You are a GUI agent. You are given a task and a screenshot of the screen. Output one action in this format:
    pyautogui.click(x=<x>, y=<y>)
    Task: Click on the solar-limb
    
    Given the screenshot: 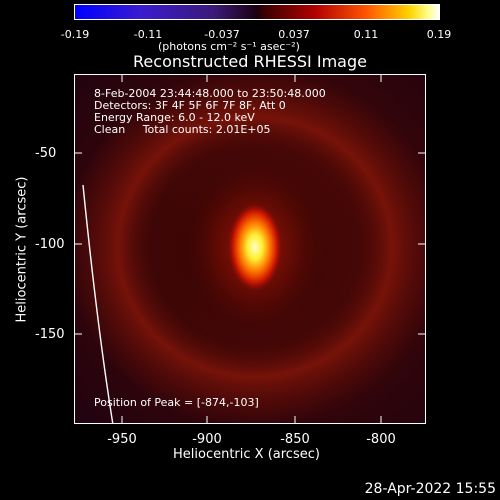 What is the action you would take?
    pyautogui.click(x=98, y=303)
    